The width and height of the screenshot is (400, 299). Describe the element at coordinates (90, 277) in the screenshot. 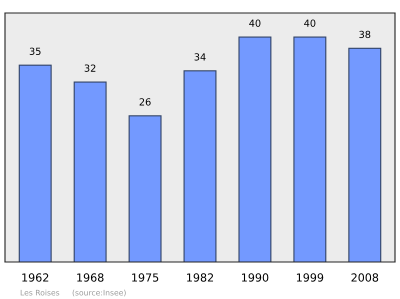

I see `x-tick-label: 1968` at that location.